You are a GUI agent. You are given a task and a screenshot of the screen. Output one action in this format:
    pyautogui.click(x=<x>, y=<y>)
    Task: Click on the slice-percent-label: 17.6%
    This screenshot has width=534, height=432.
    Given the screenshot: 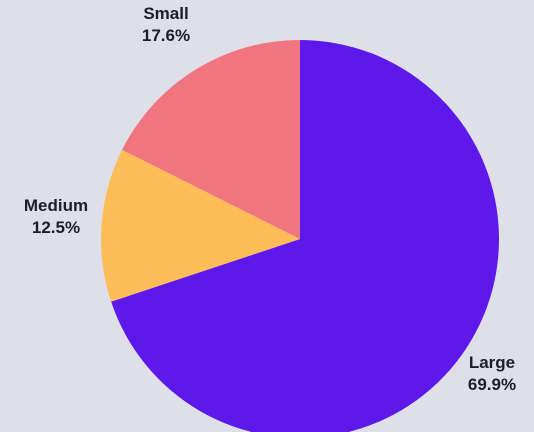 What is the action you would take?
    pyautogui.click(x=166, y=35)
    